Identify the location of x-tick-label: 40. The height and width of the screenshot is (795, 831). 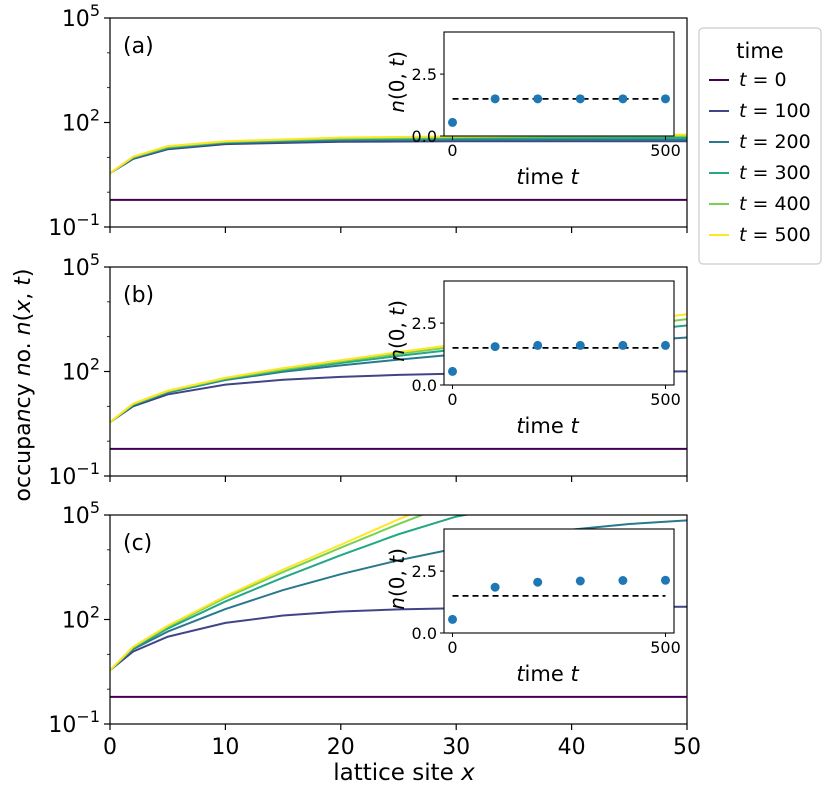
(572, 747).